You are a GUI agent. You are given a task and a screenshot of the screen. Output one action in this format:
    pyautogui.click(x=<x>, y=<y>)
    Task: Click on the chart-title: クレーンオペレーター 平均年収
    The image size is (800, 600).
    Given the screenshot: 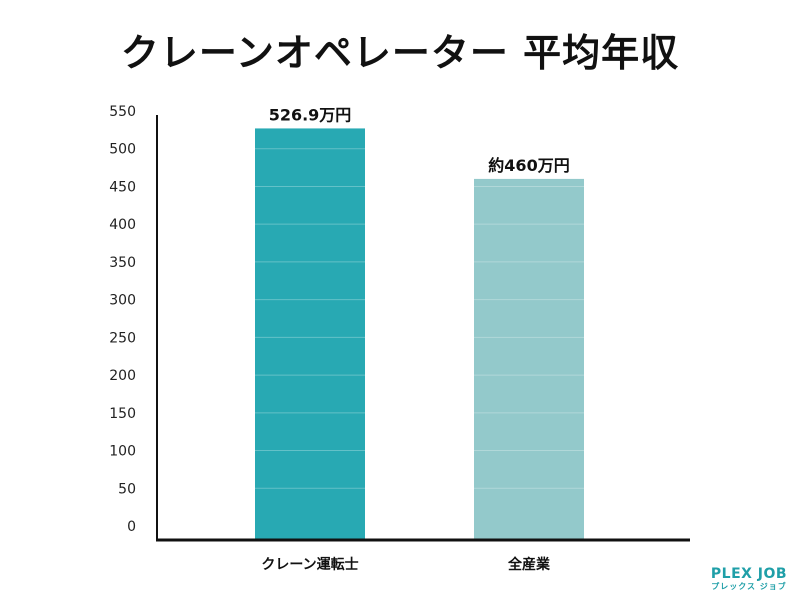 What is the action you would take?
    pyautogui.click(x=400, y=53)
    